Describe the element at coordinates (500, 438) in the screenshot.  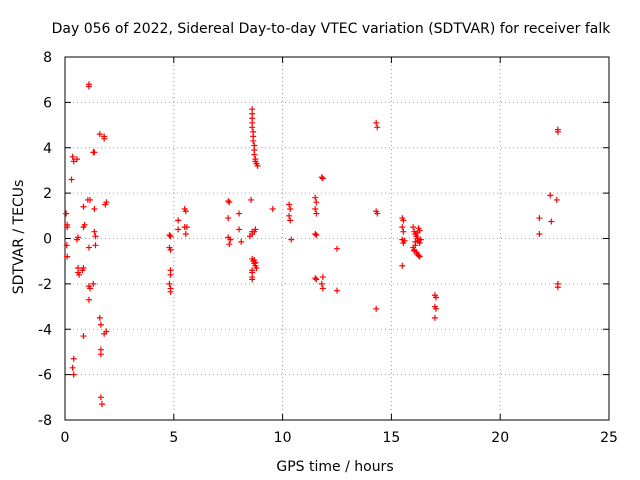
I see `x-tick-label: 20` at that location.